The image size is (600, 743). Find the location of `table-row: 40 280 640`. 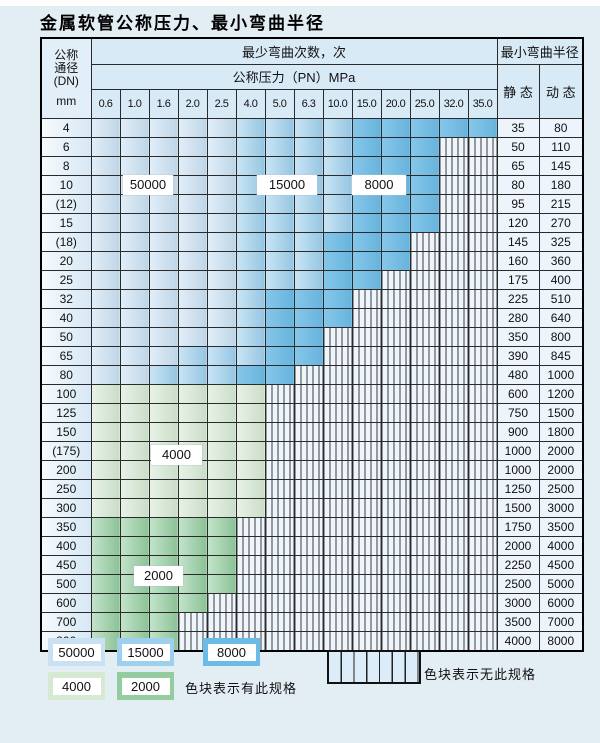

table-row: 40 280 640 is located at coordinates (312, 317).